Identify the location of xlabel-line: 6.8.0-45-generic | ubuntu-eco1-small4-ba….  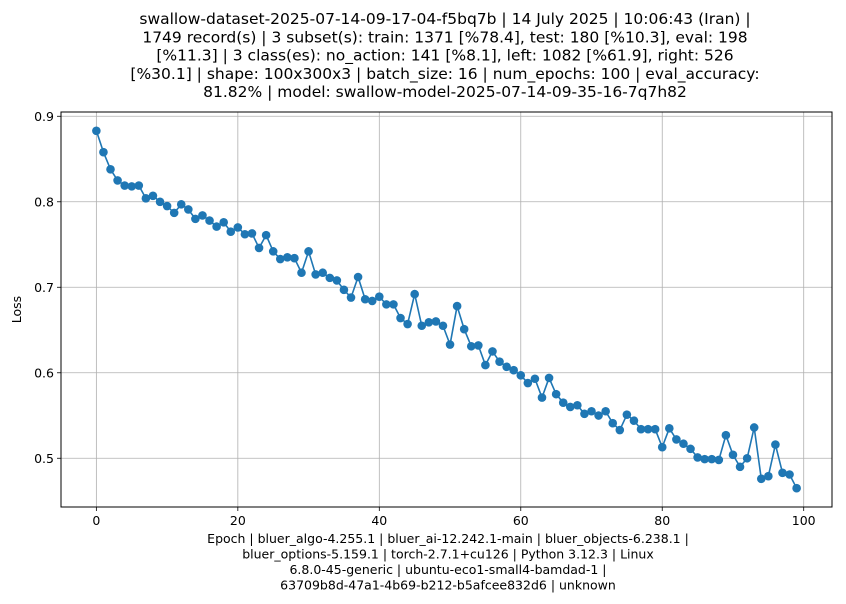
(447, 569).